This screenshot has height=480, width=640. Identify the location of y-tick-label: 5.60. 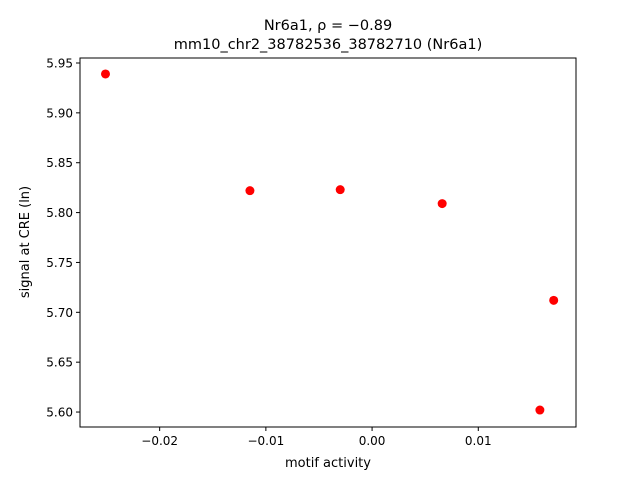
(59, 413).